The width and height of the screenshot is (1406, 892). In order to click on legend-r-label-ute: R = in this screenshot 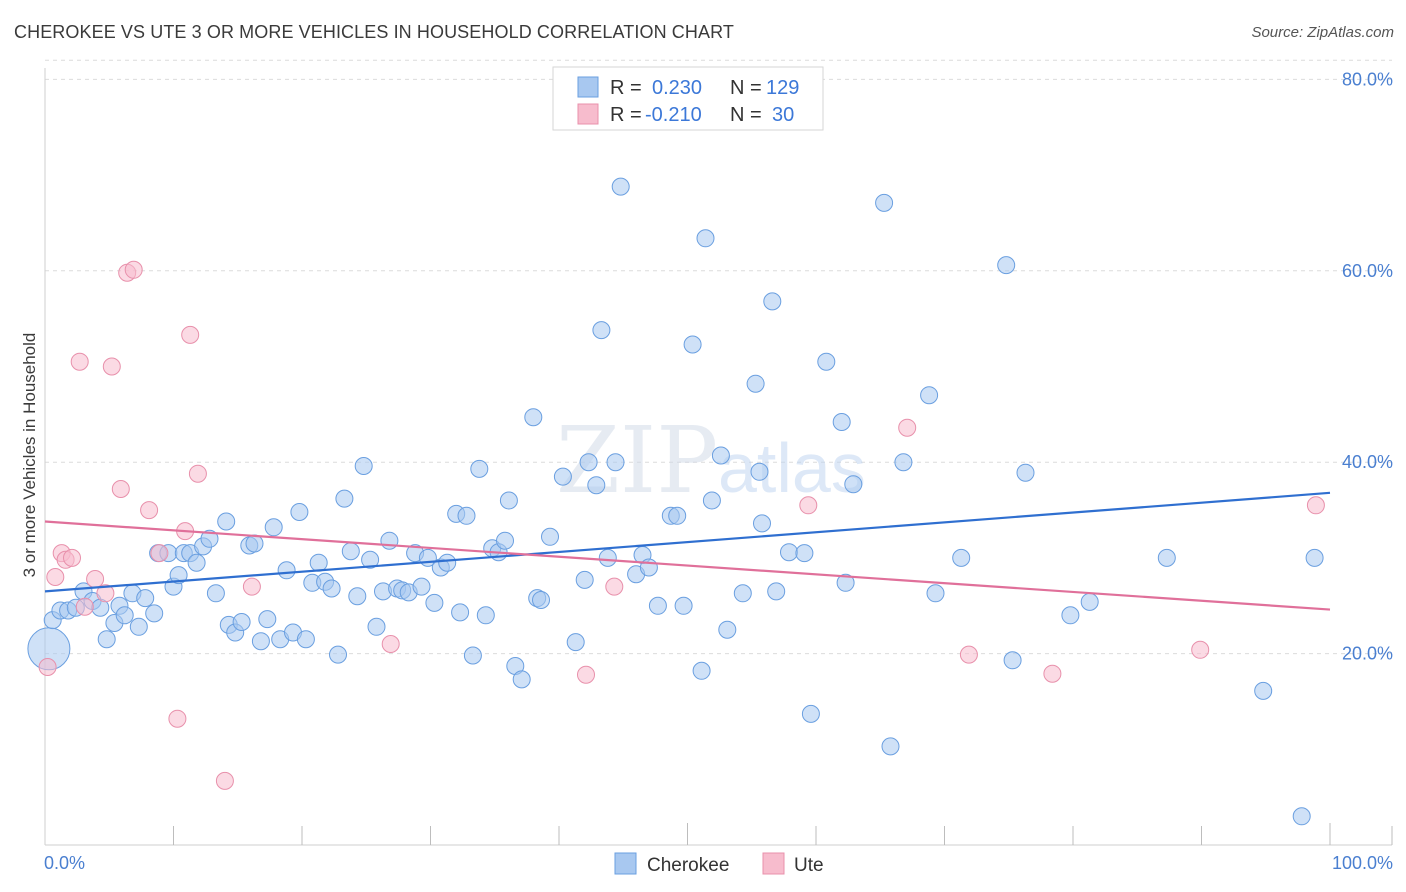, I will do `click(626, 115)`.